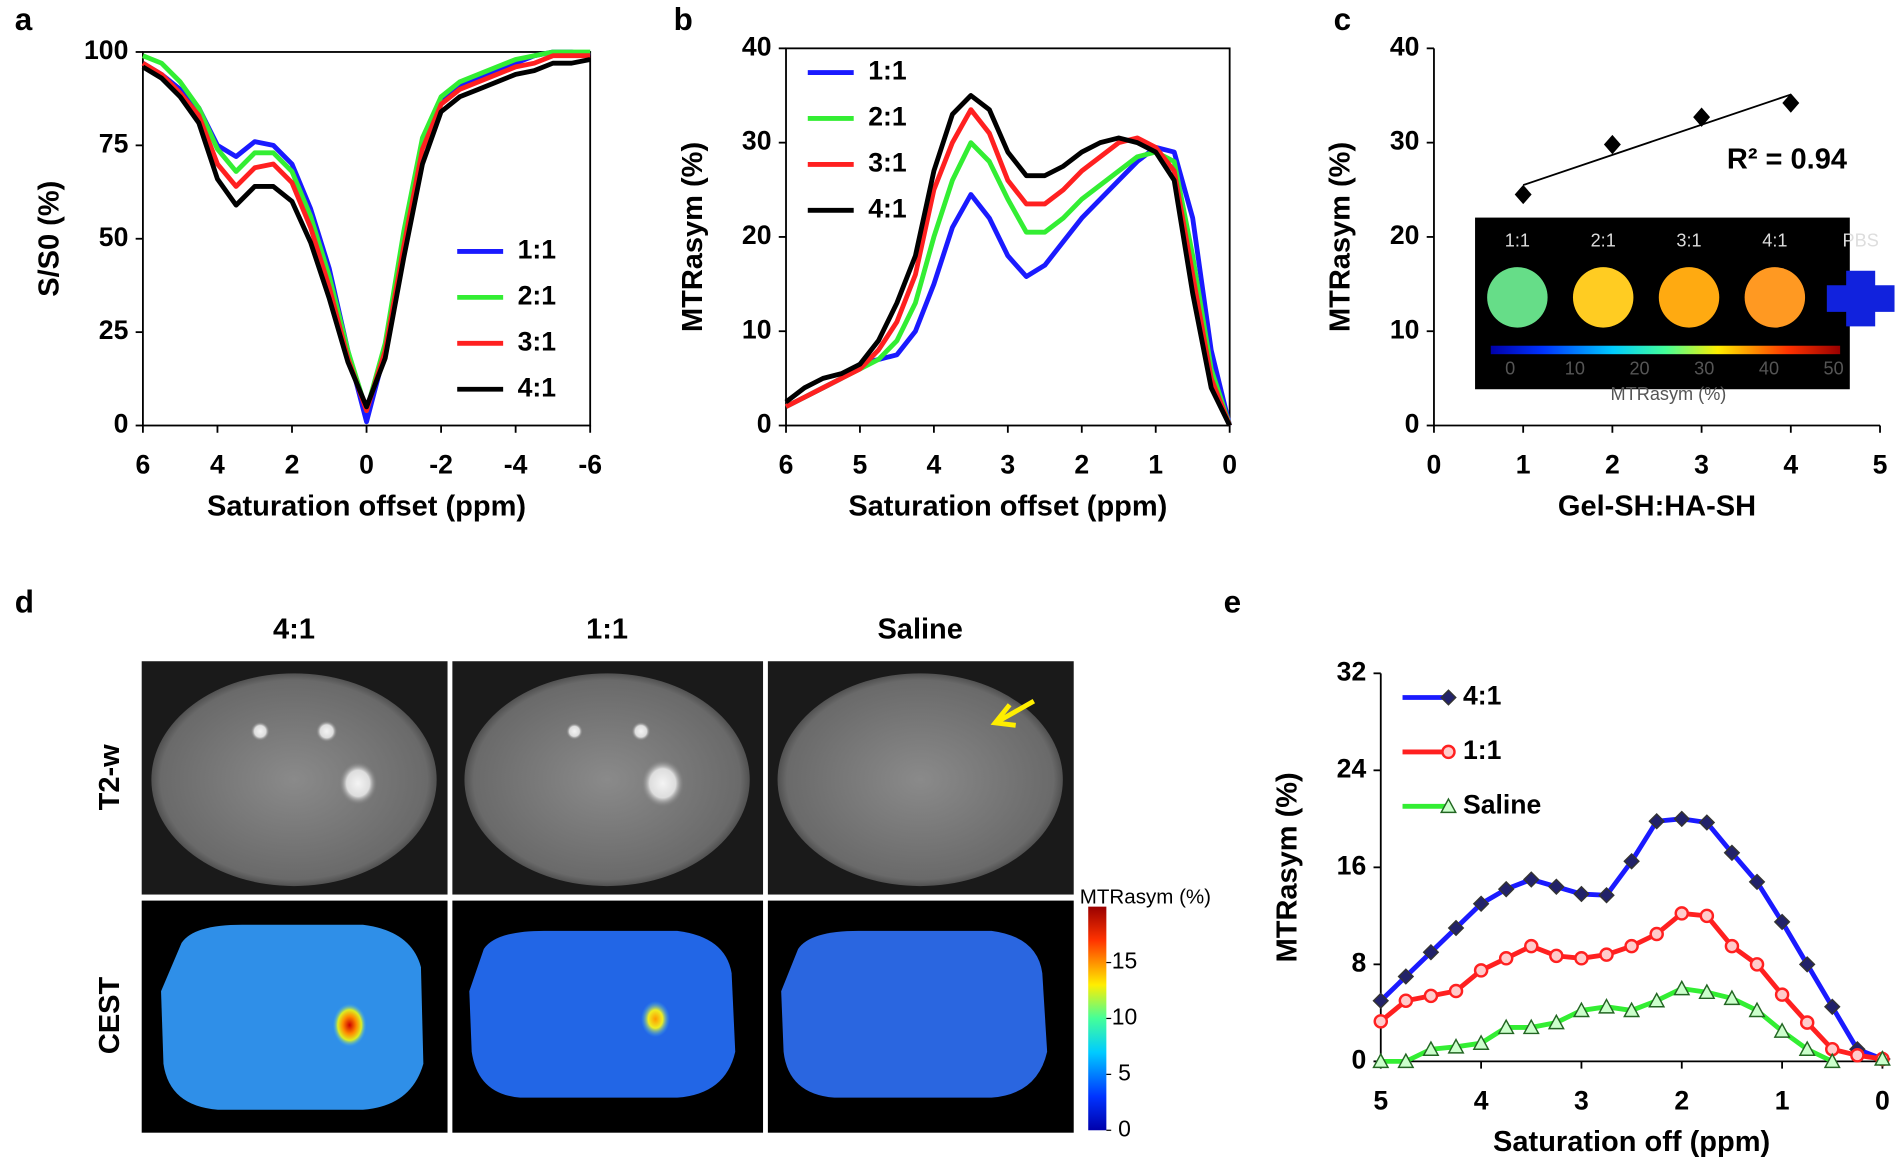 Image resolution: width=1896 pixels, height=1175 pixels. What do you see at coordinates (1510, 369) in the screenshot?
I see `inset-colorbar-tick: 0` at bounding box center [1510, 369].